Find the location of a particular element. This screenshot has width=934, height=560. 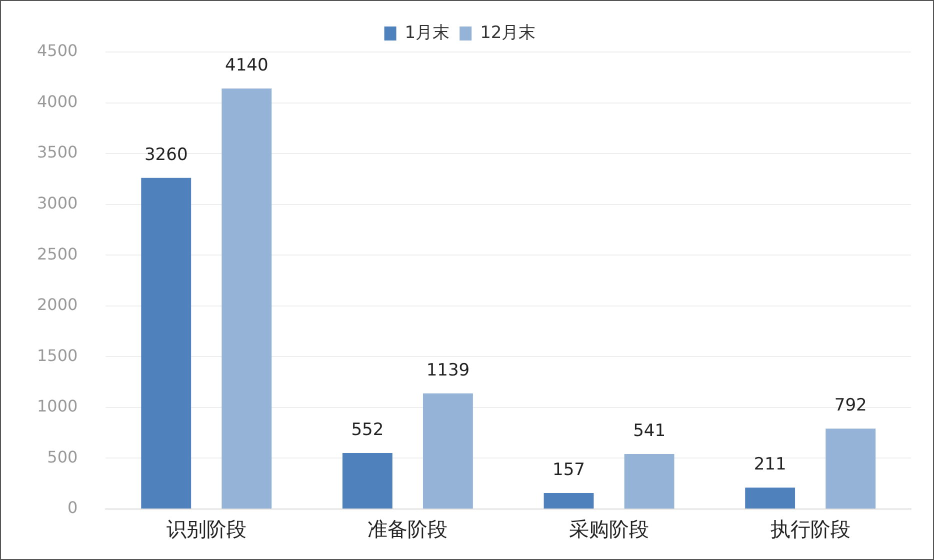

y-tick-label: 2500 is located at coordinates (57, 254).